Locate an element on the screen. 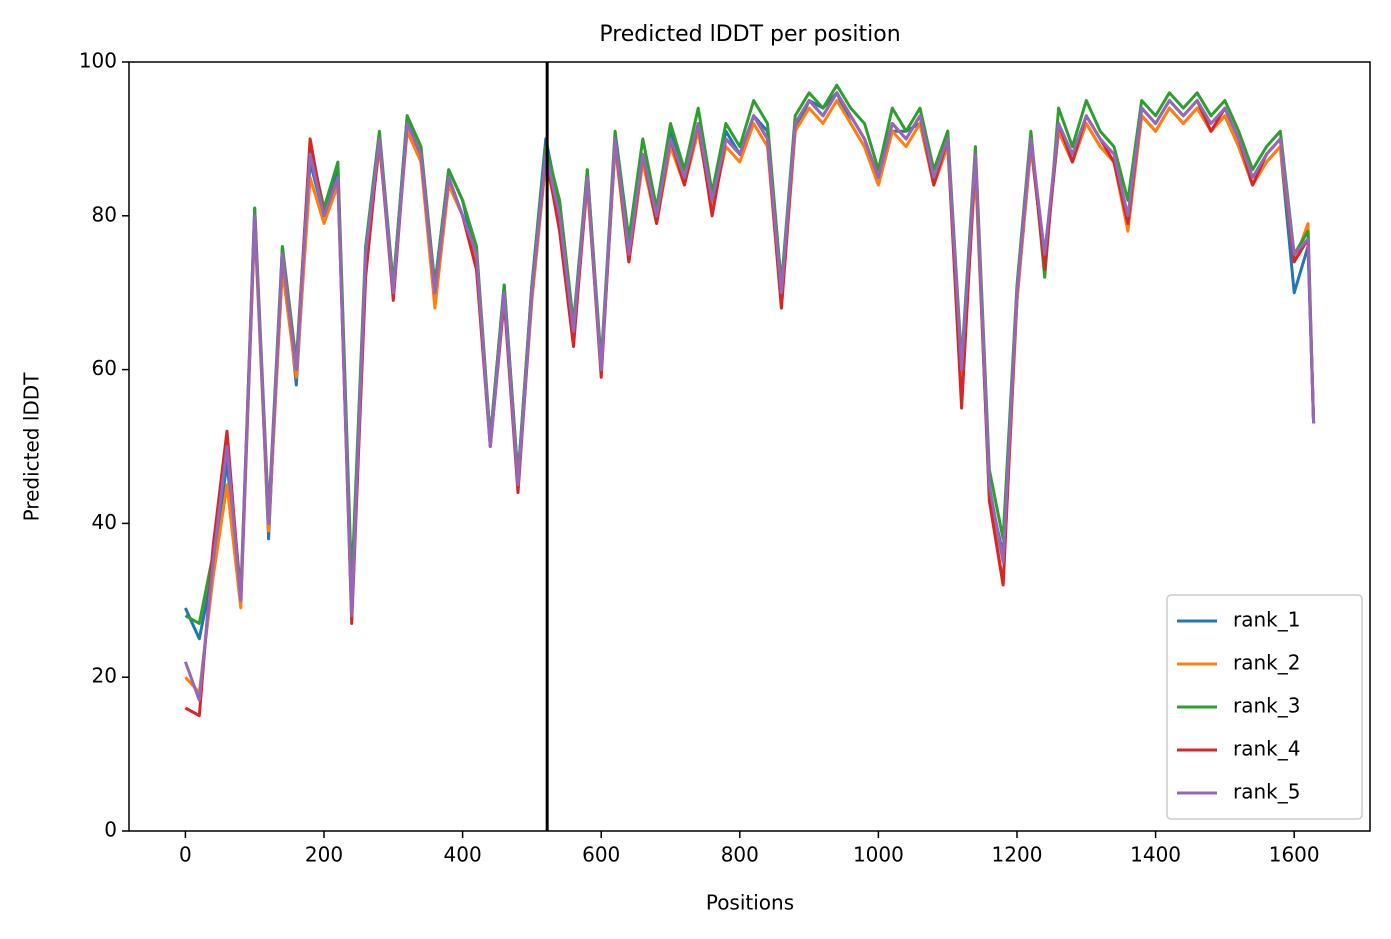  x-tick-label: 0 is located at coordinates (185, 855).